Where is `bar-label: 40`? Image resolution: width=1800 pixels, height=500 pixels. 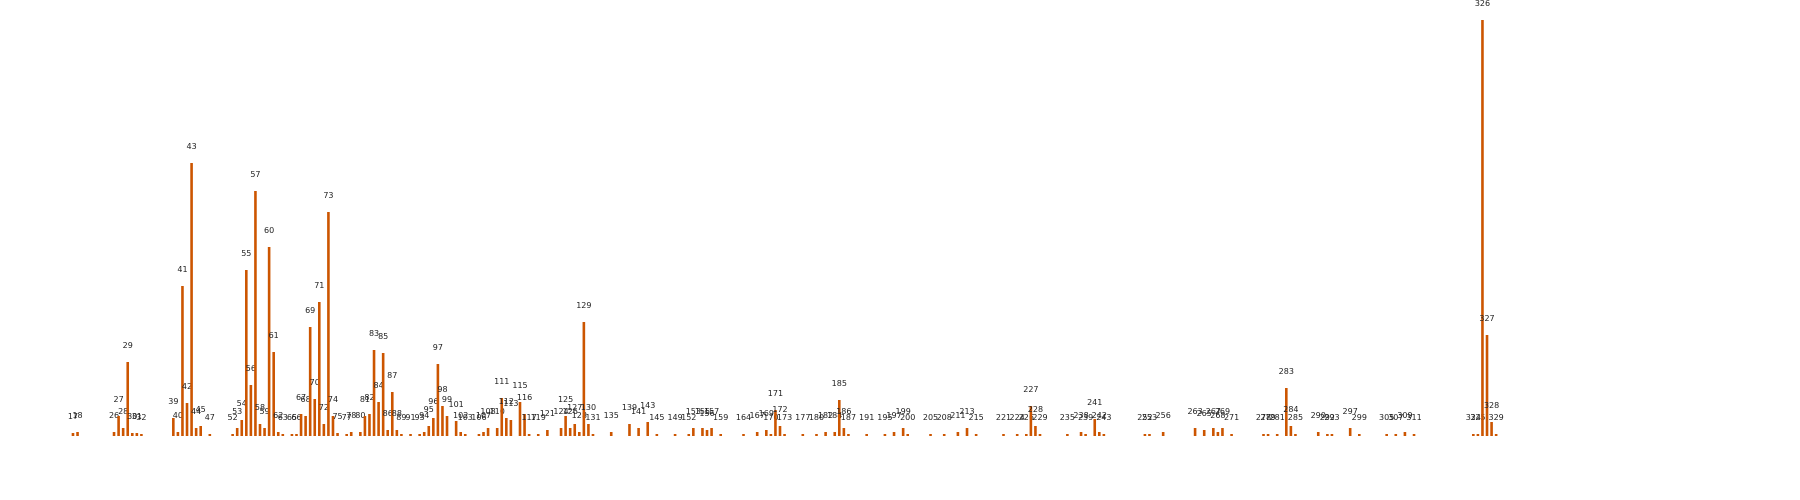
bar-label: 40 is located at coordinates (178, 415).